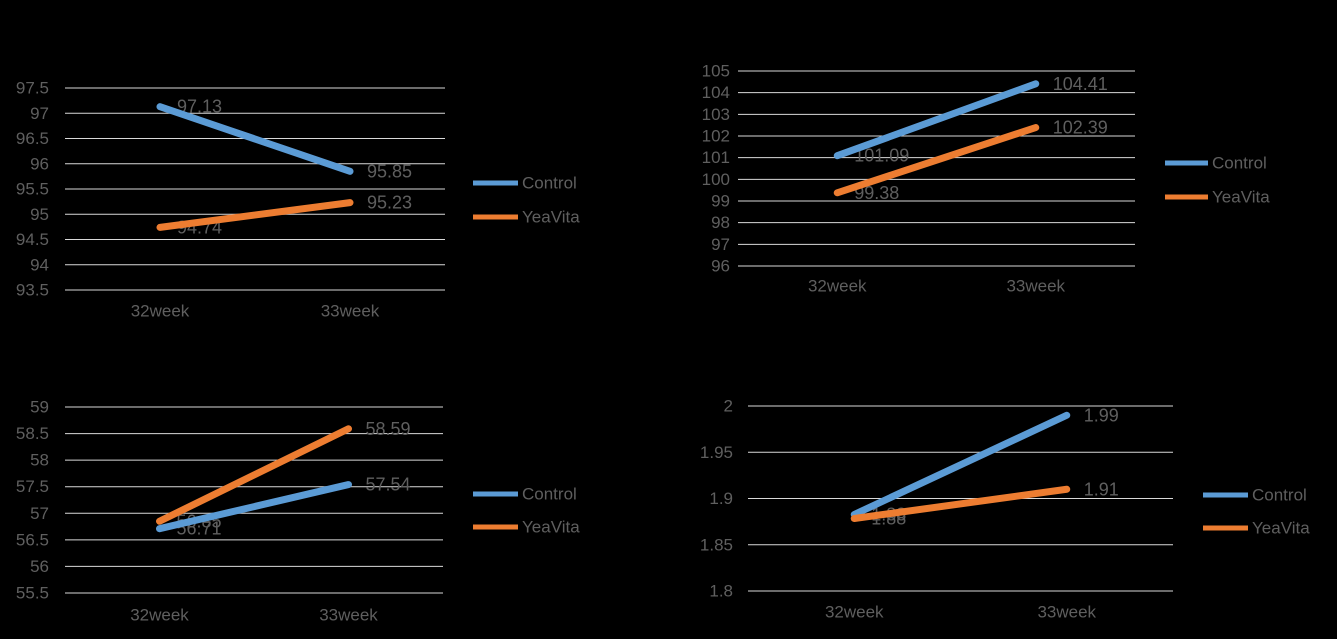  Describe the element at coordinates (1101, 489) in the screenshot. I see `data-label-yeavita: 1.91` at that location.